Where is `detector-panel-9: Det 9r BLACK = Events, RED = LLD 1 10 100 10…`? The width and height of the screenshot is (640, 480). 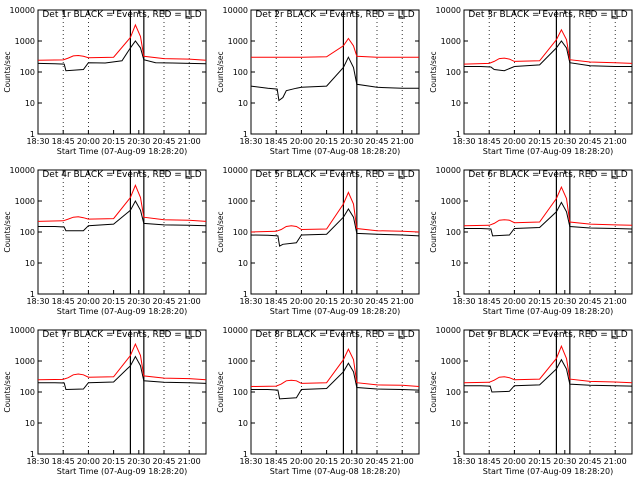 detector-panel-9: Det 9r BLACK = Events, RED = LLD 1 10 100 10… is located at coordinates (531, 401).